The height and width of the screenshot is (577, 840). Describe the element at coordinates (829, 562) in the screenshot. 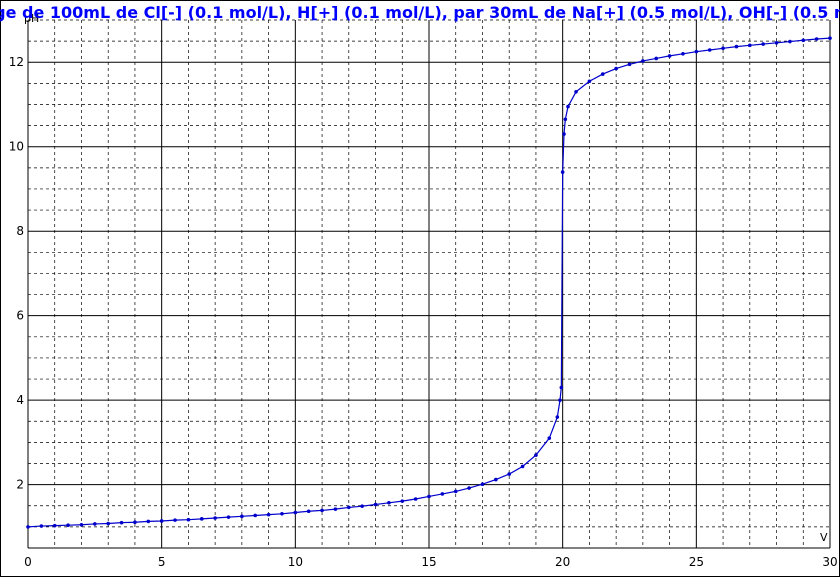

I see `x-tick-label: 30` at that location.